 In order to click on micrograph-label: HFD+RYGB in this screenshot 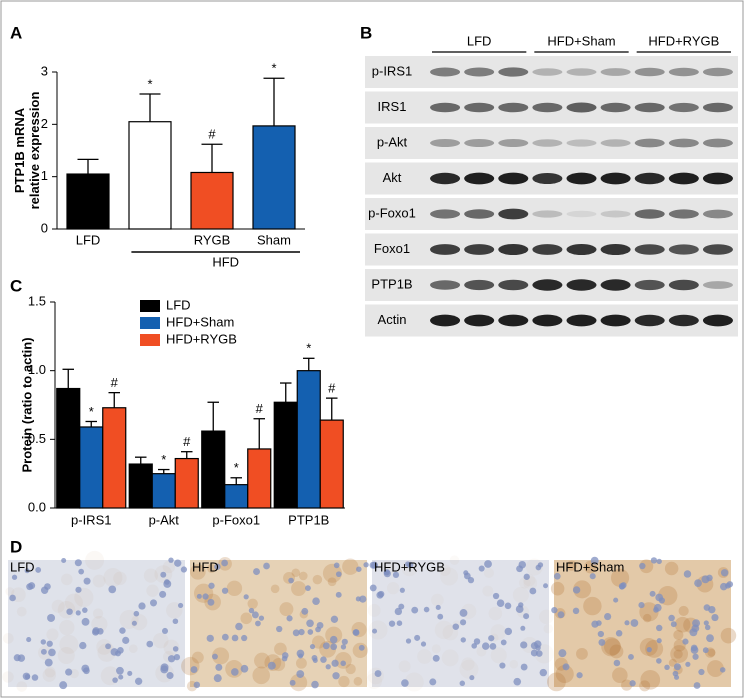, I will do `click(409, 566)`.